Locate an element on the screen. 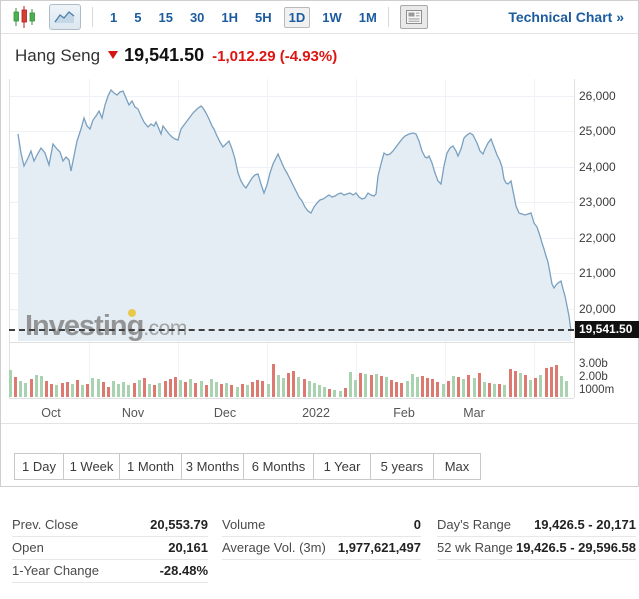 The height and width of the screenshot is (599, 639). period-button-6-months: 6 Months is located at coordinates (278, 466).